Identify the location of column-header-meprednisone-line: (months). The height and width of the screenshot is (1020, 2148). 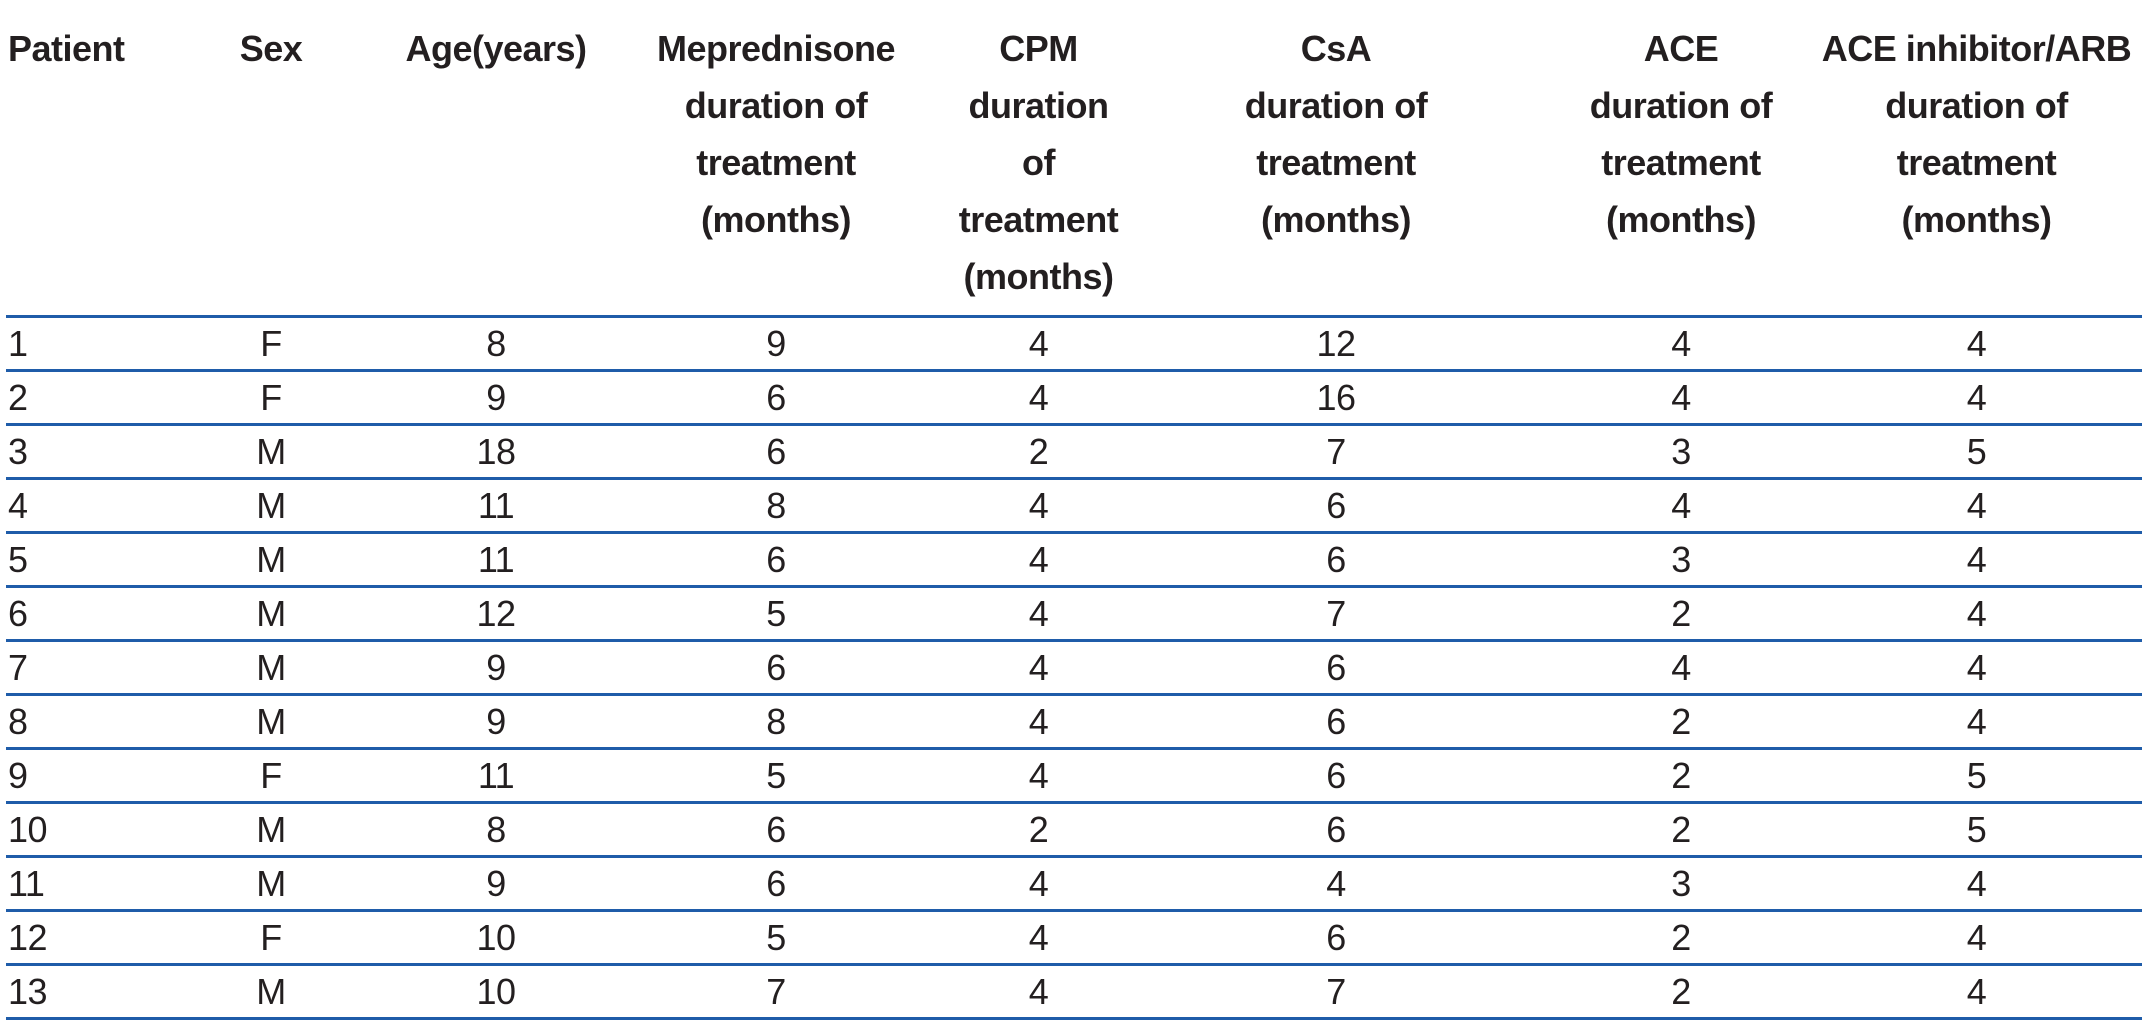
(776, 219).